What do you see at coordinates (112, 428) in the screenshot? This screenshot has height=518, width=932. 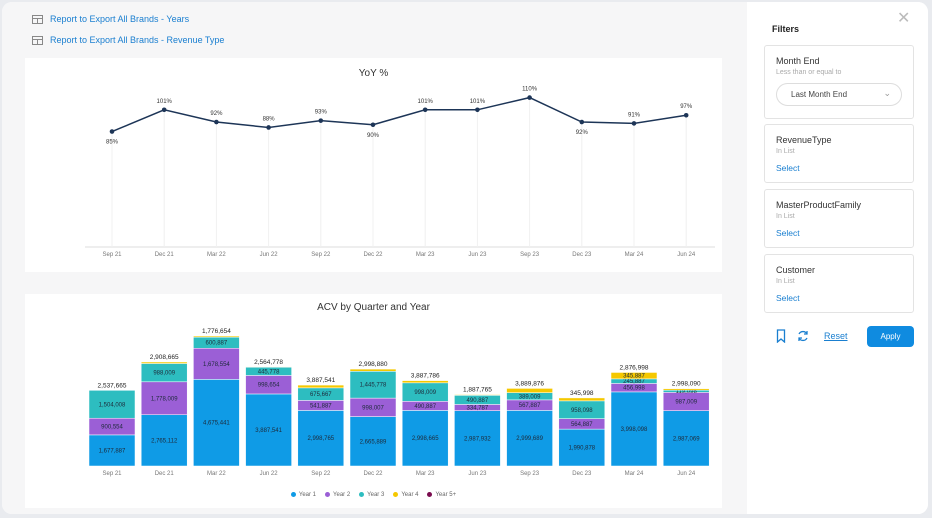 I see `segment-label: 900,554` at bounding box center [112, 428].